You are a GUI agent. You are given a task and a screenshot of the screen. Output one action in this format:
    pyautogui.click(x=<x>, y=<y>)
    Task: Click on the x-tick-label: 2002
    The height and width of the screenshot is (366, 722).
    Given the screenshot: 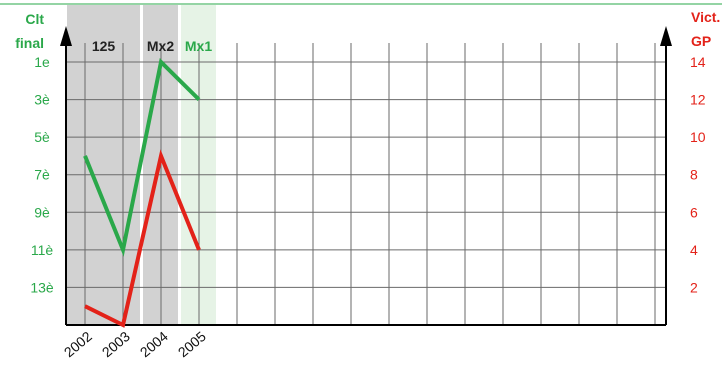 What is the action you would take?
    pyautogui.click(x=78, y=344)
    